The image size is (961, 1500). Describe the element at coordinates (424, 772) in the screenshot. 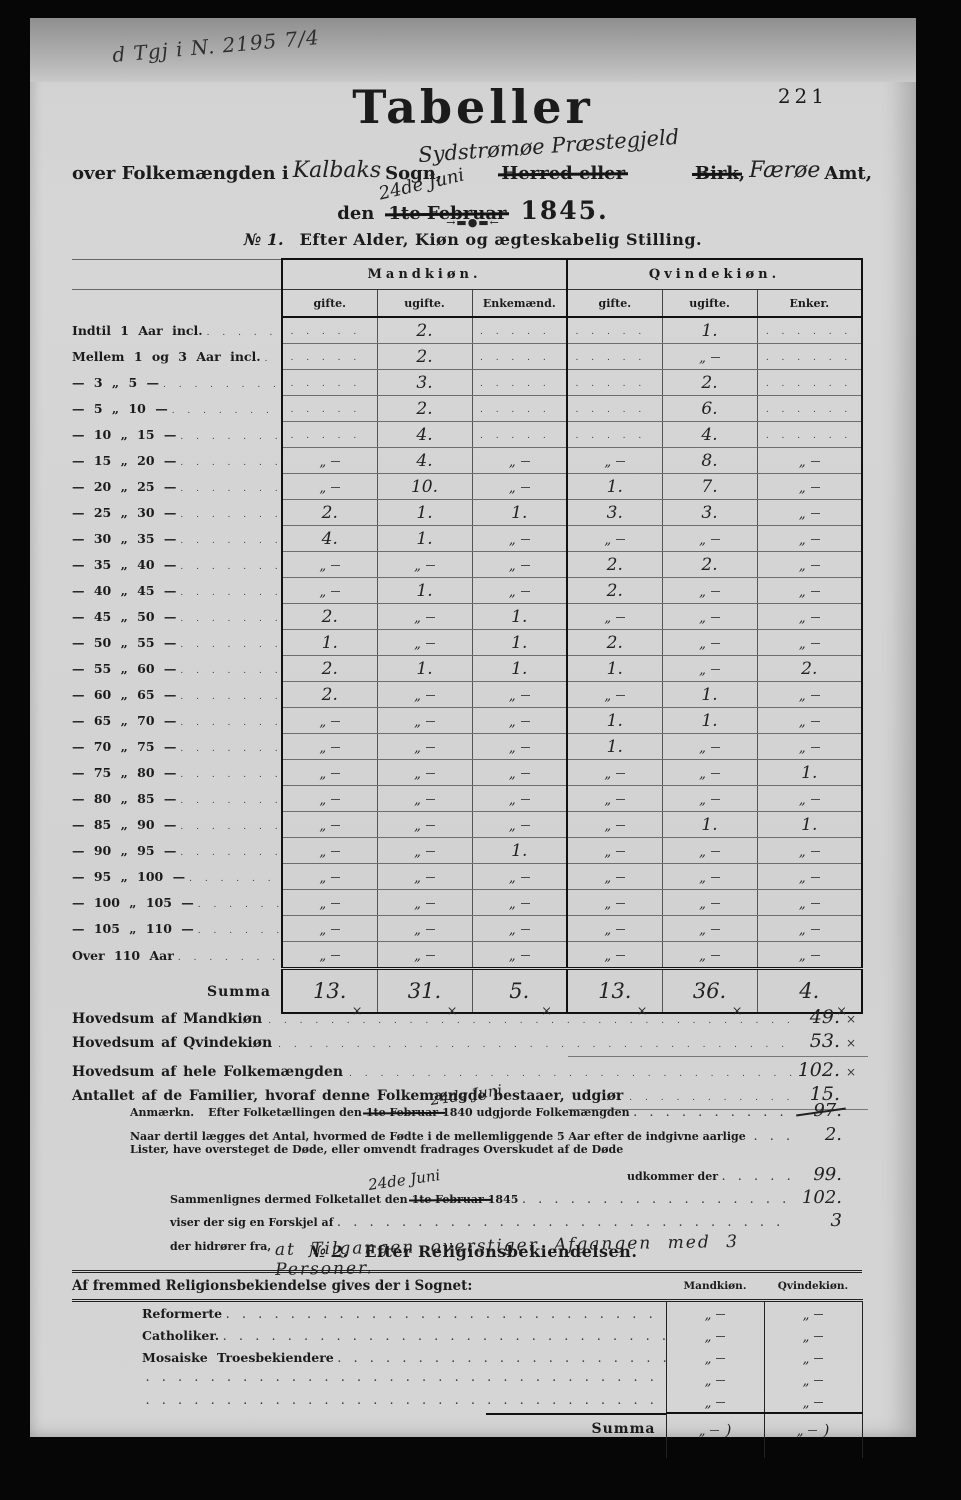

I see `cell-m-ugifte: „` at that location.